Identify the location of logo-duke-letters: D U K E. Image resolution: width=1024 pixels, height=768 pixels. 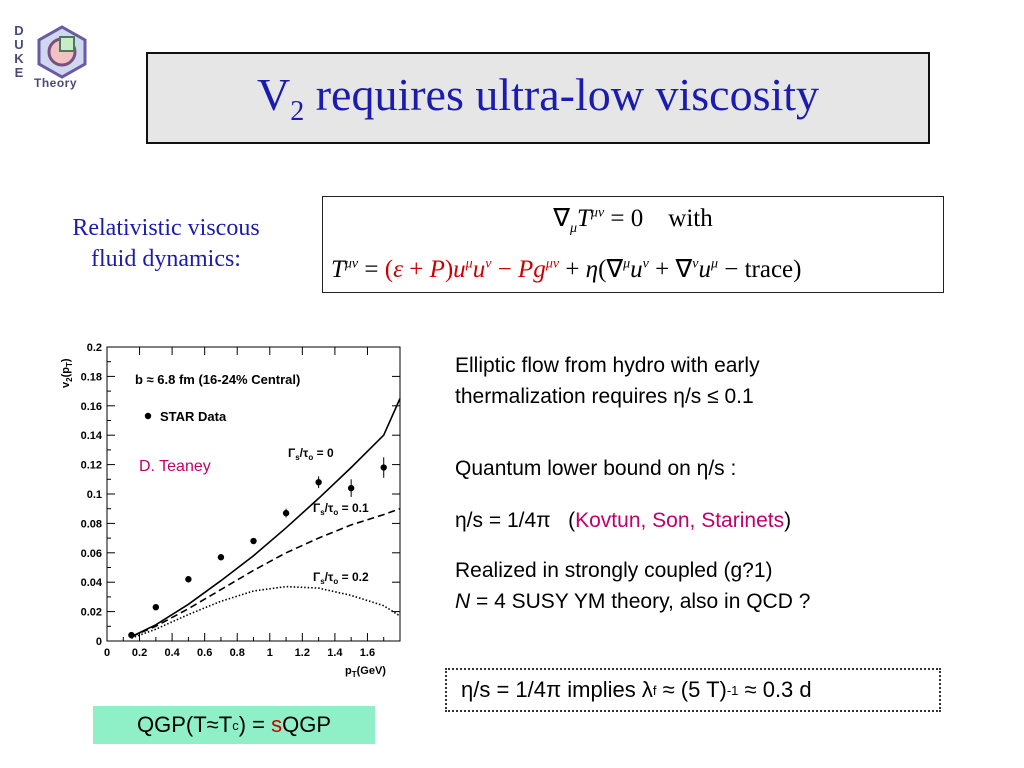
(19, 52).